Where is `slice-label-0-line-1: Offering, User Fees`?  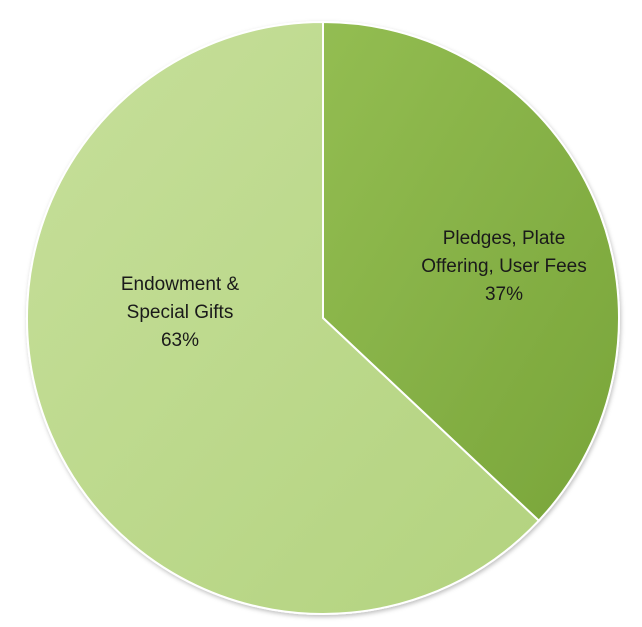 slice-label-0-line-1: Offering, User Fees is located at coordinates (503, 266).